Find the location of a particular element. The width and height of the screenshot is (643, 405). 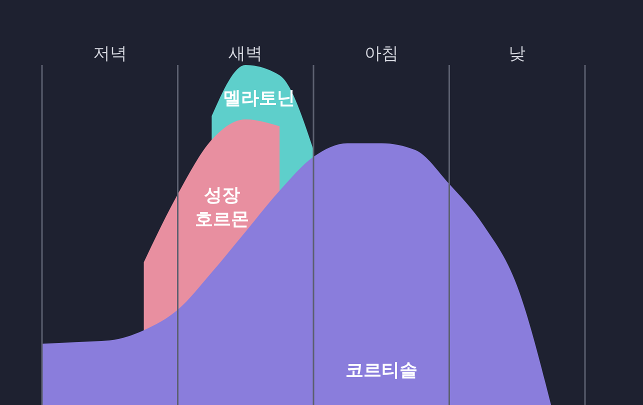

x-tick-label: 저녁 is located at coordinates (109, 54).